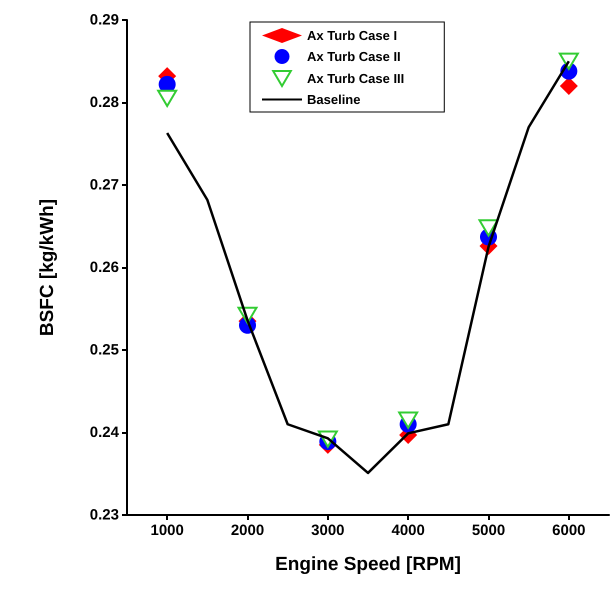  I want to click on y-tick-label: 0.27, so click(104, 185).